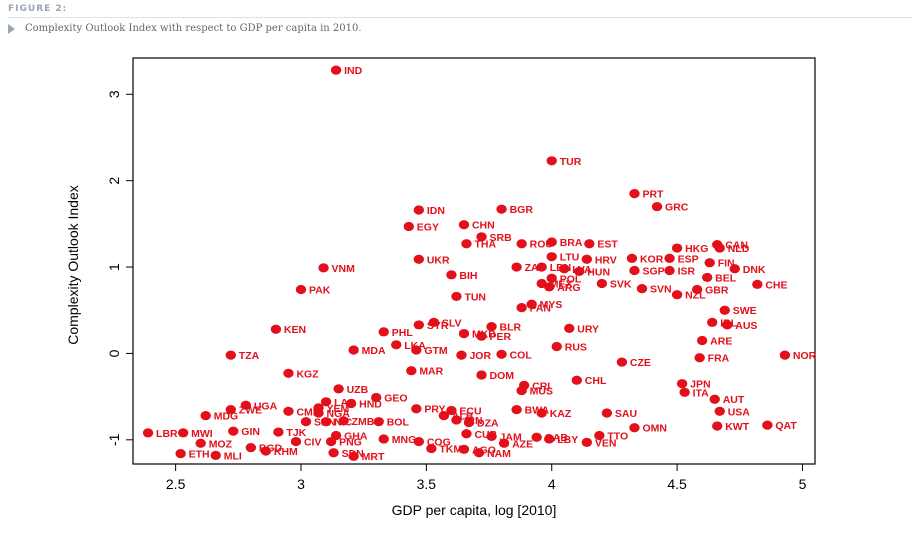 This screenshot has height=538, width=920. I want to click on point-label: MDG, so click(226, 417).